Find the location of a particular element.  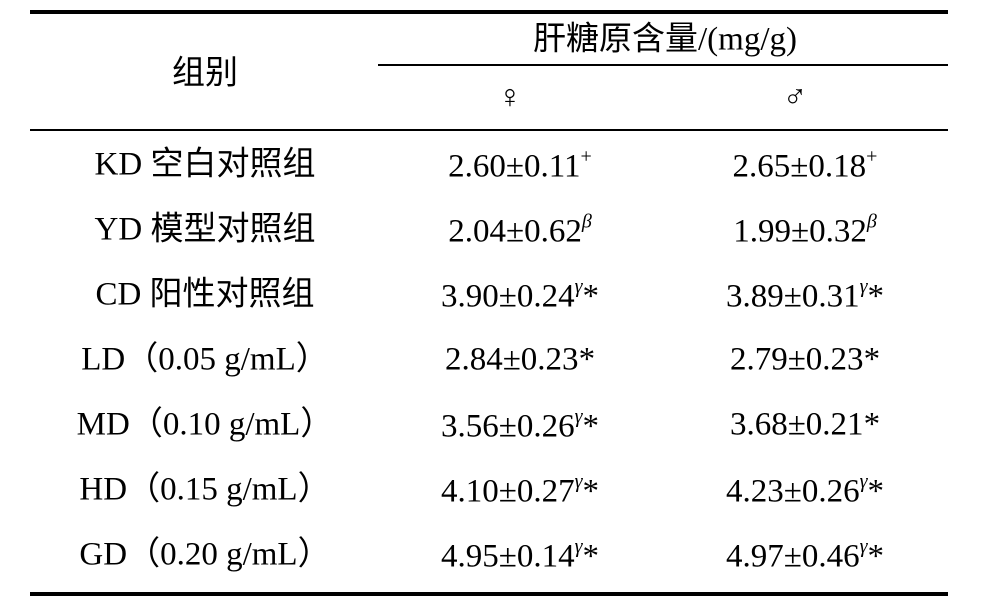

group-label: CD 阳性对照组 is located at coordinates (205, 294).